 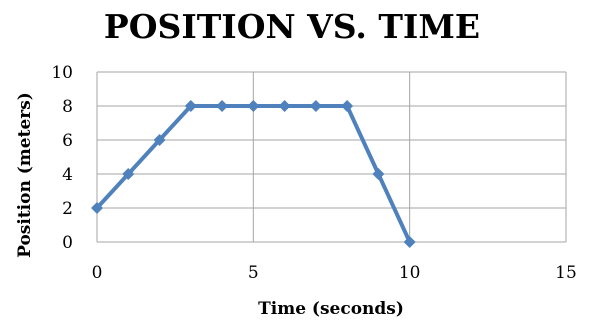 What do you see at coordinates (67, 209) in the screenshot?
I see `y-tick-label: 2` at bounding box center [67, 209].